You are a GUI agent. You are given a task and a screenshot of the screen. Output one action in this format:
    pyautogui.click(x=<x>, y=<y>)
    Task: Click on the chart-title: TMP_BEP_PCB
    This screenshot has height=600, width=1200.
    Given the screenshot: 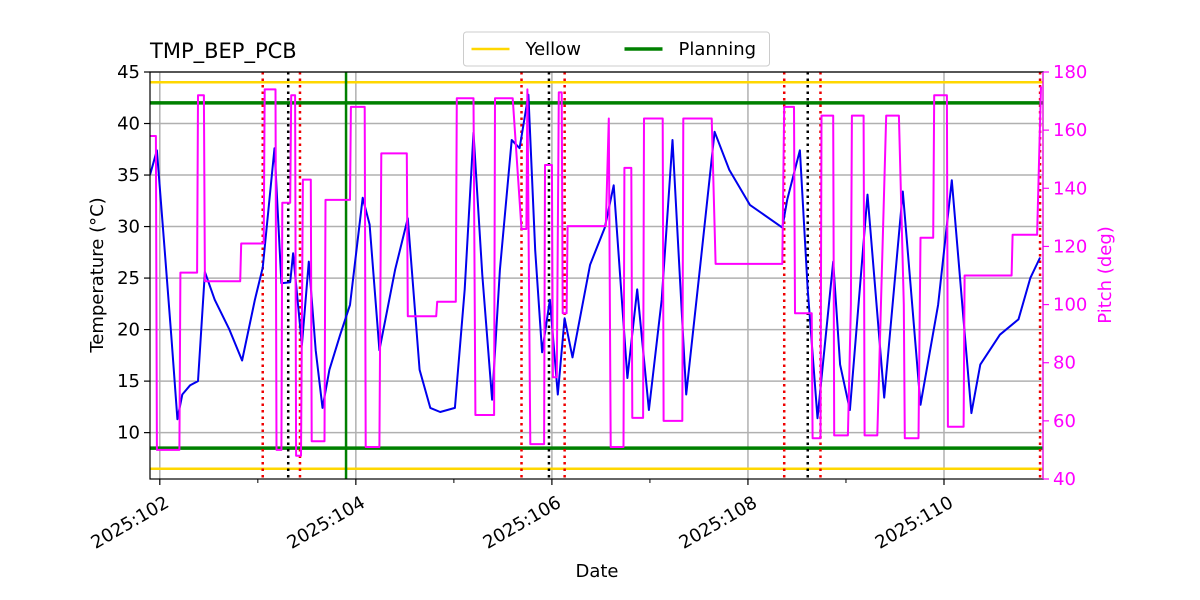 What is the action you would take?
    pyautogui.click(x=223, y=51)
    